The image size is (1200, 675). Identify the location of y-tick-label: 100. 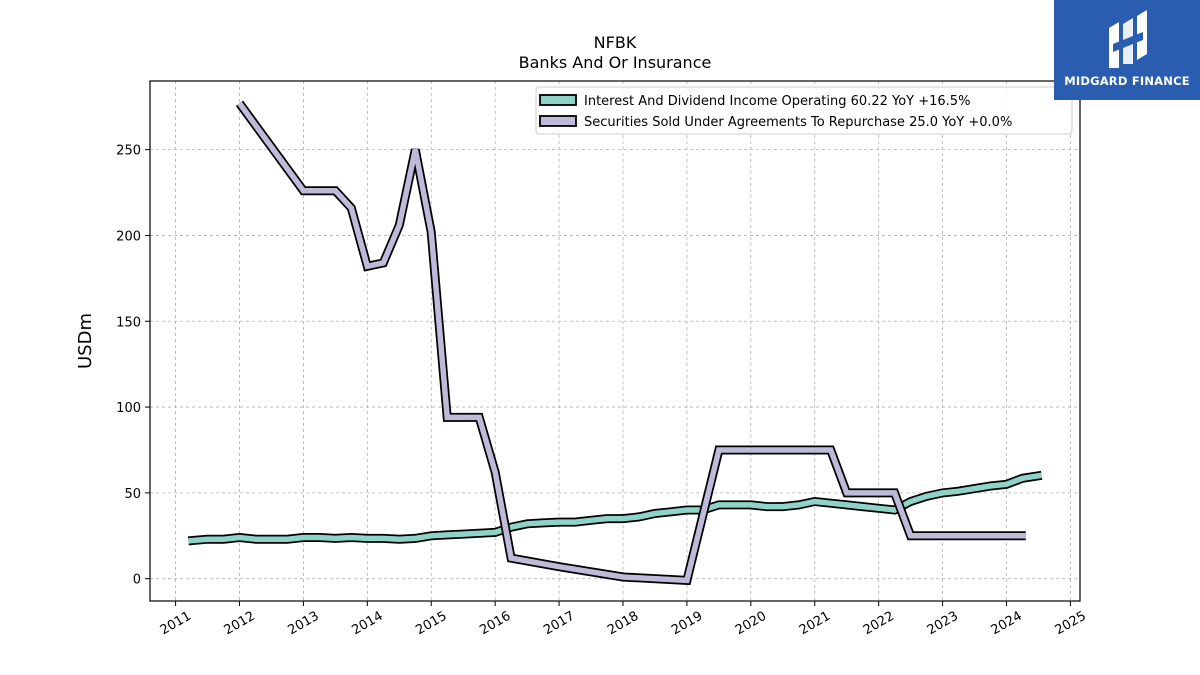
(128, 408).